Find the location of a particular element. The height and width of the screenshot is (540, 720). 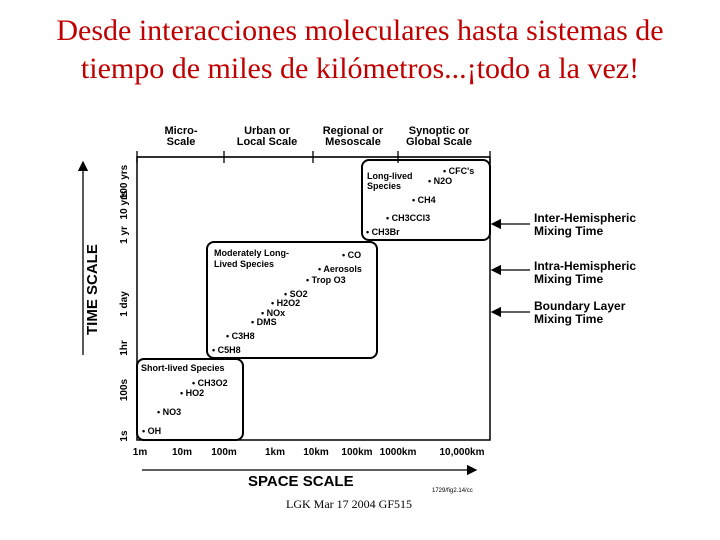

species-n2o: • N2O is located at coordinates (440, 181).